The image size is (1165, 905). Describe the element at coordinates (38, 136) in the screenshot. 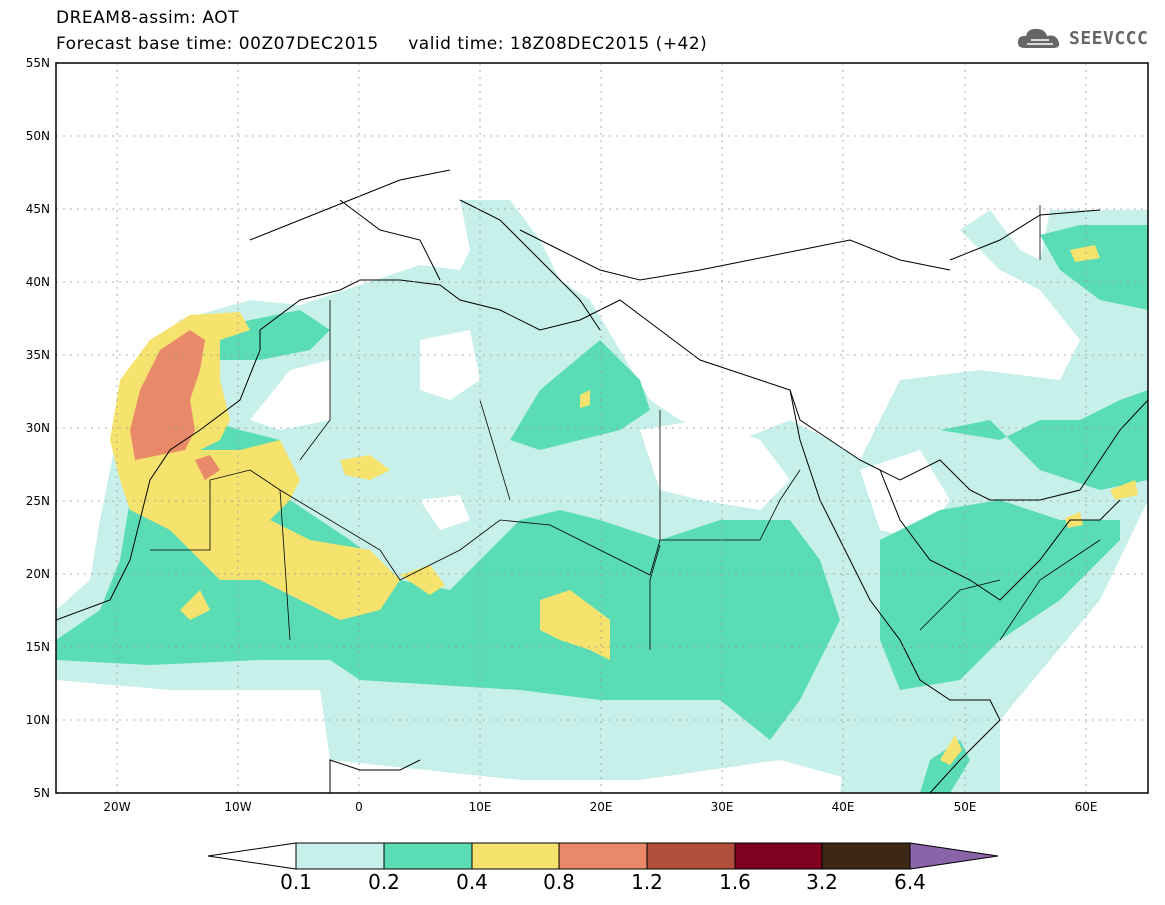

I see `lat-label: 50N` at that location.